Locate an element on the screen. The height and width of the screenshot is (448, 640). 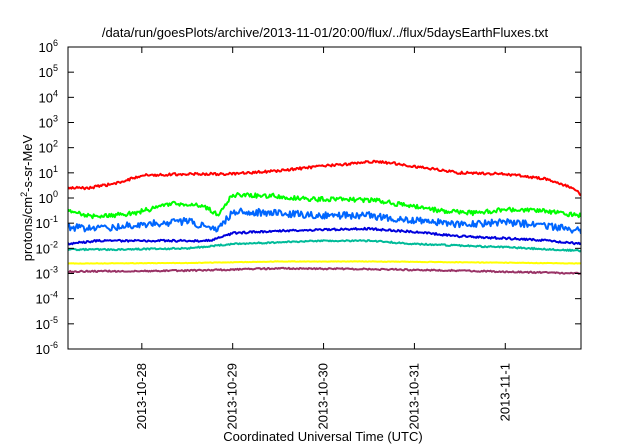
y-tick-label: 10⁵ is located at coordinates (48, 71).